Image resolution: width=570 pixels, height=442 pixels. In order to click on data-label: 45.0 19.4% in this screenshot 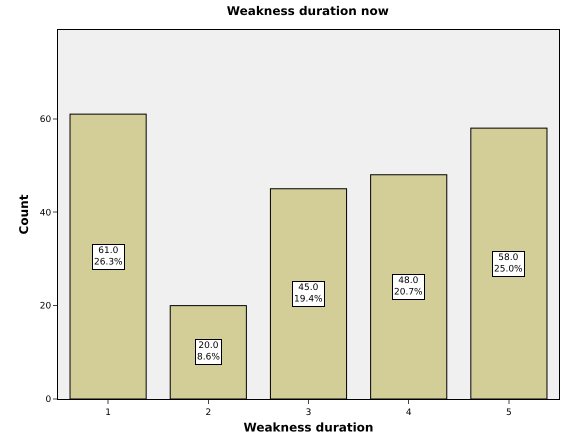, I will do `click(309, 294)`.